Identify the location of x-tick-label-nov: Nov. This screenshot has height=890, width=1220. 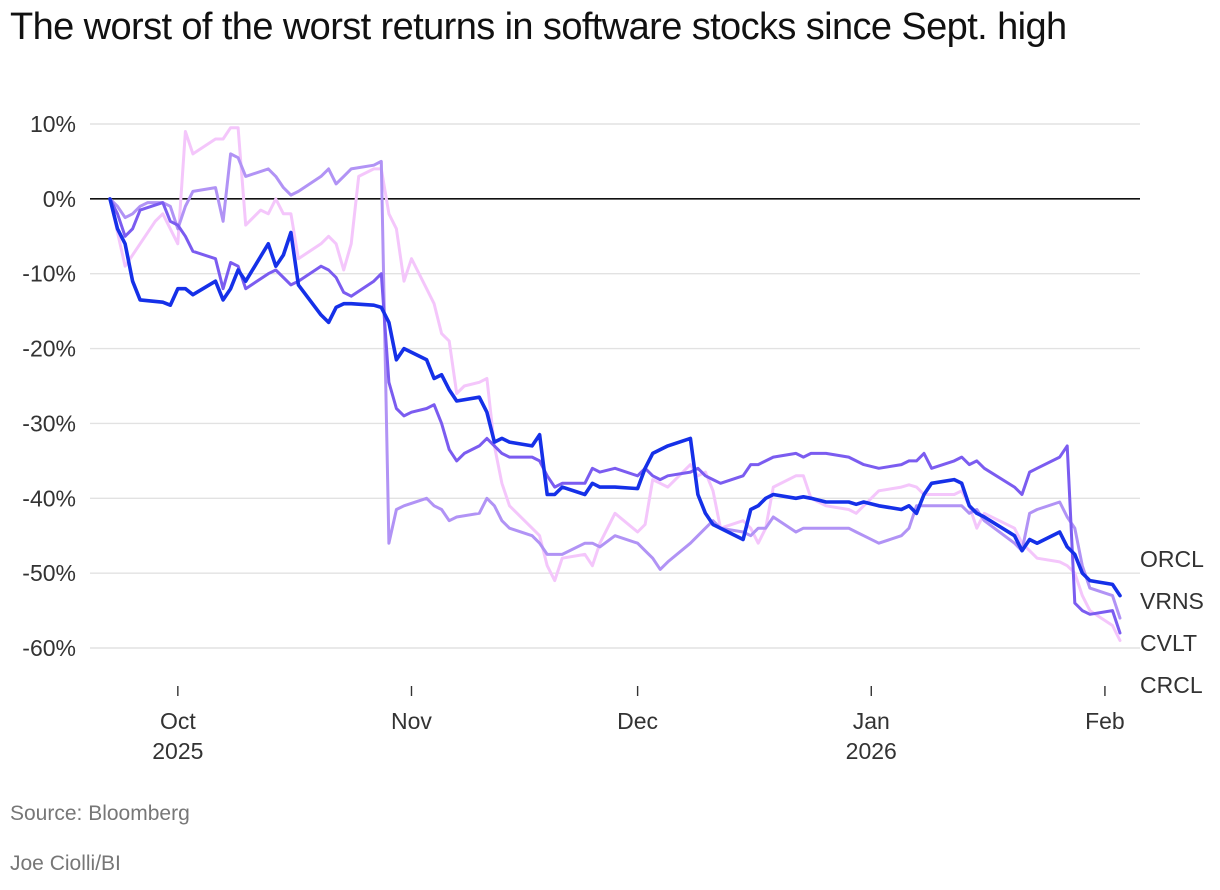
(411, 721).